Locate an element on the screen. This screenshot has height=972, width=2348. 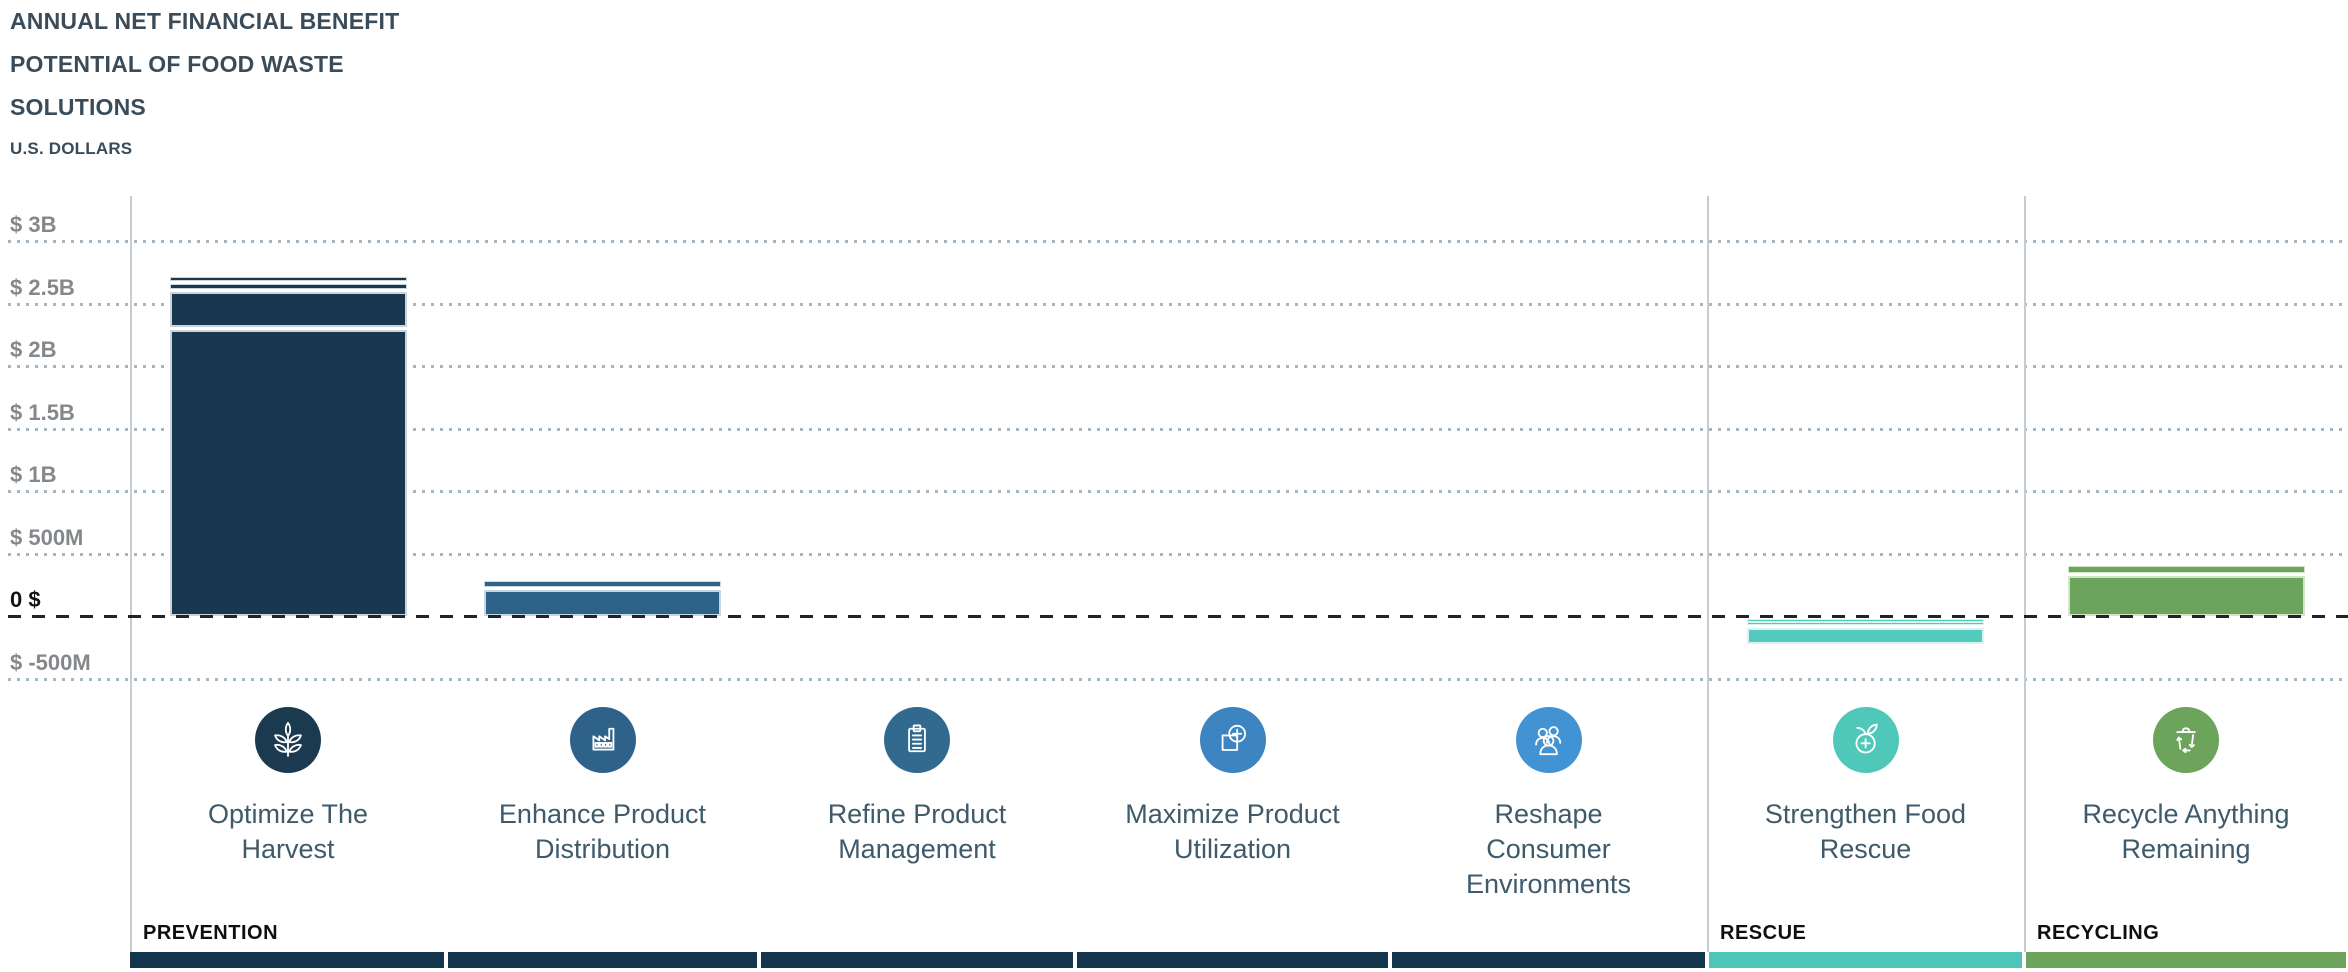
bar-plant is located at coordinates (288, 446).